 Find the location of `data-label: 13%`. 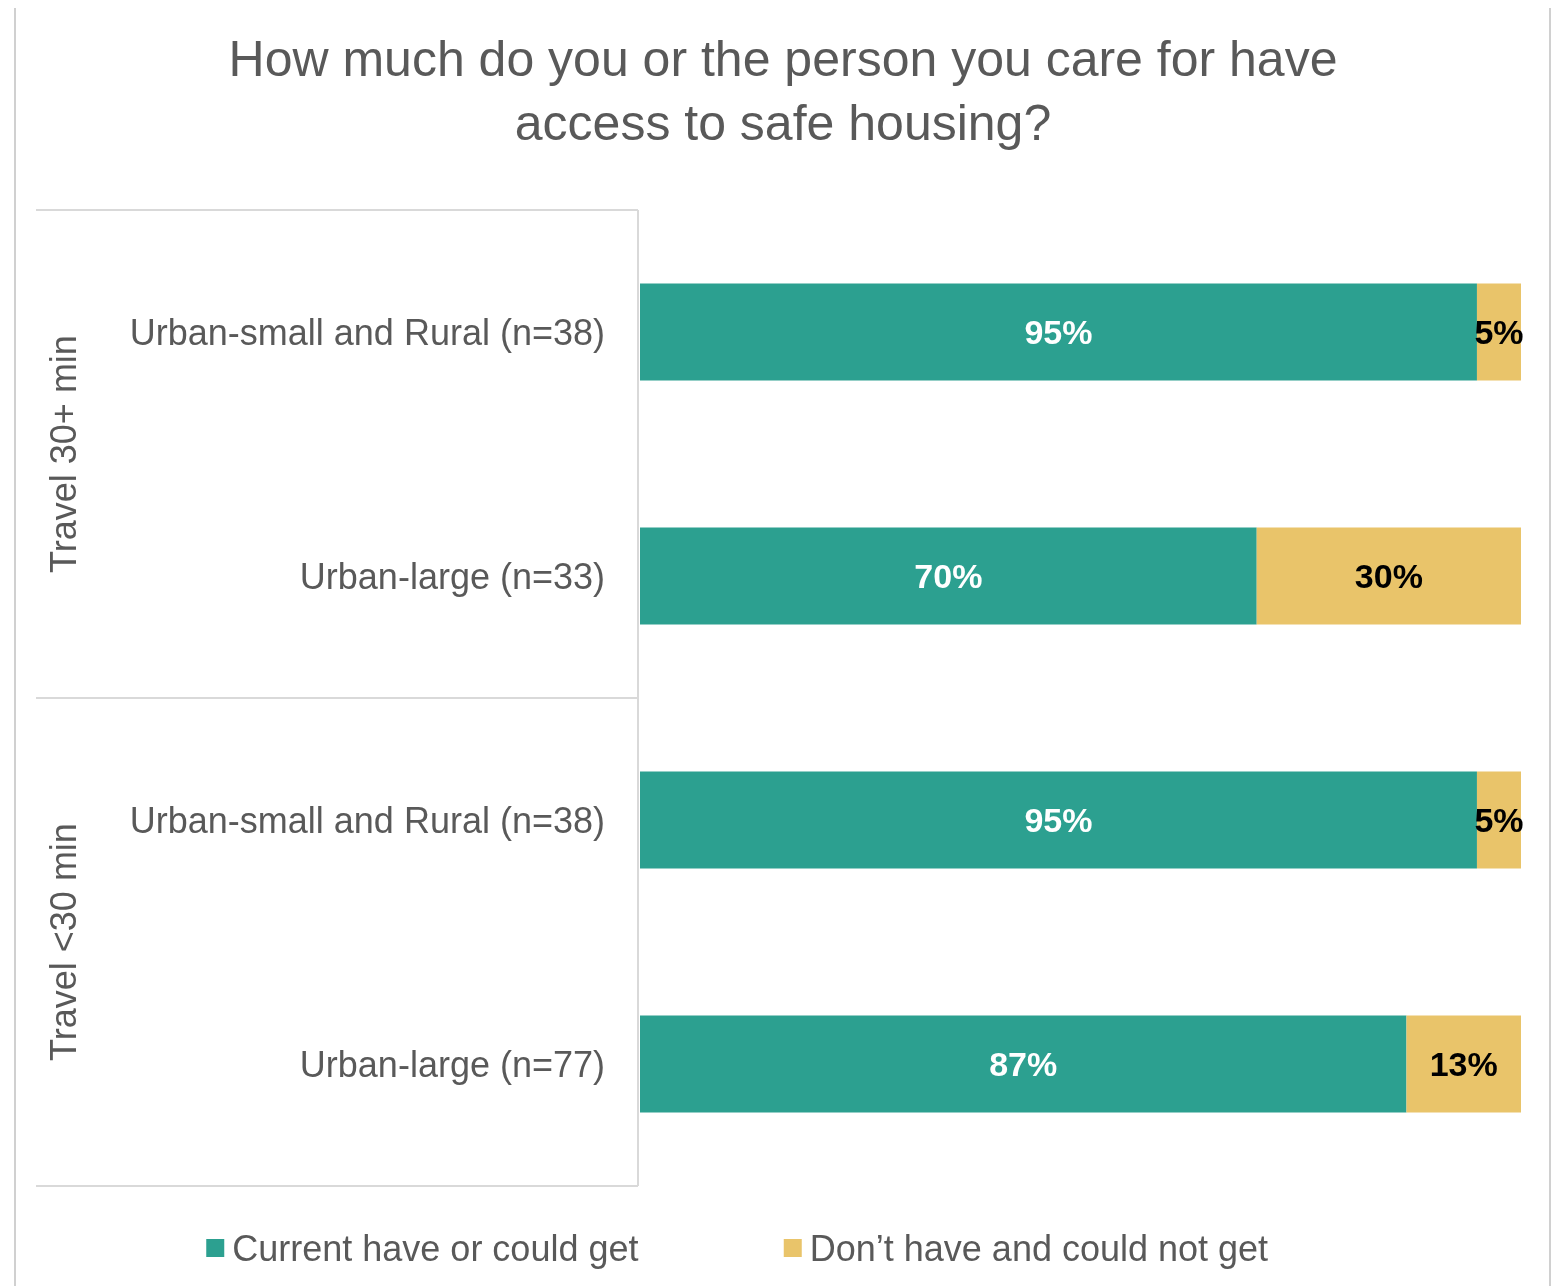

data-label: 13% is located at coordinates (1463, 1063).